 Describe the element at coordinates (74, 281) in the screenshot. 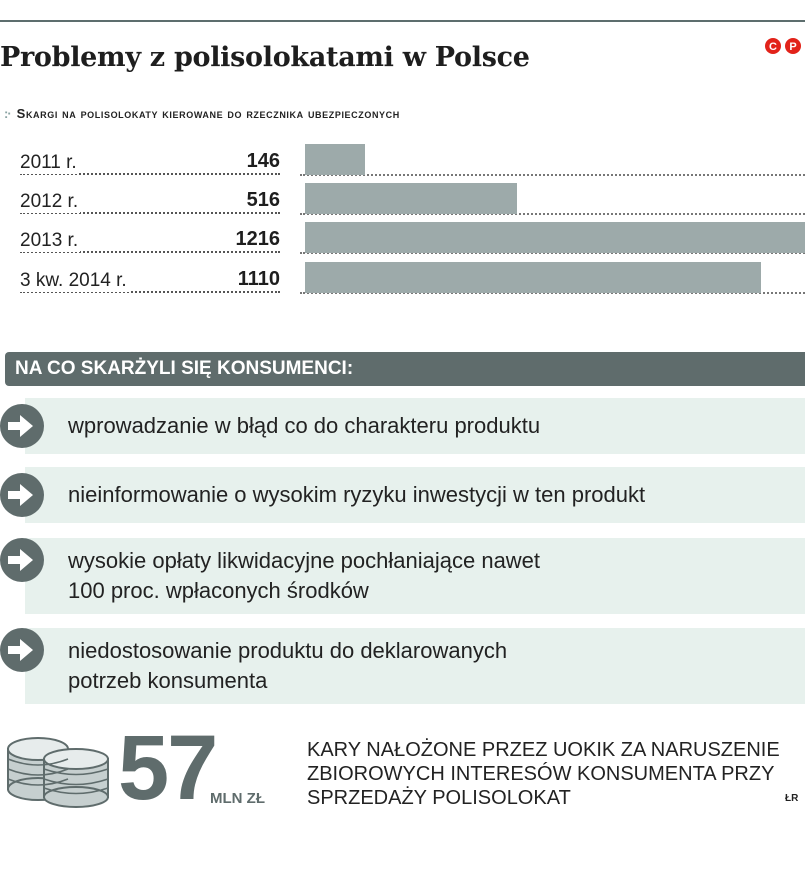

I see `category-label: 3 kw. 2014 r.` at that location.